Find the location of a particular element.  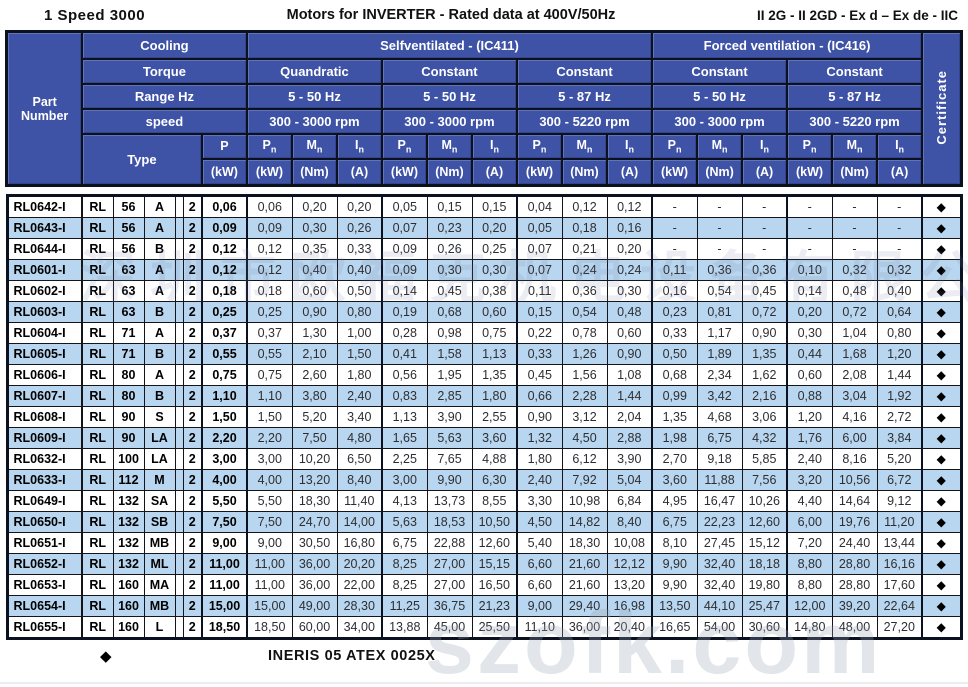

value-cell: 0,18 is located at coordinates (584, 228).